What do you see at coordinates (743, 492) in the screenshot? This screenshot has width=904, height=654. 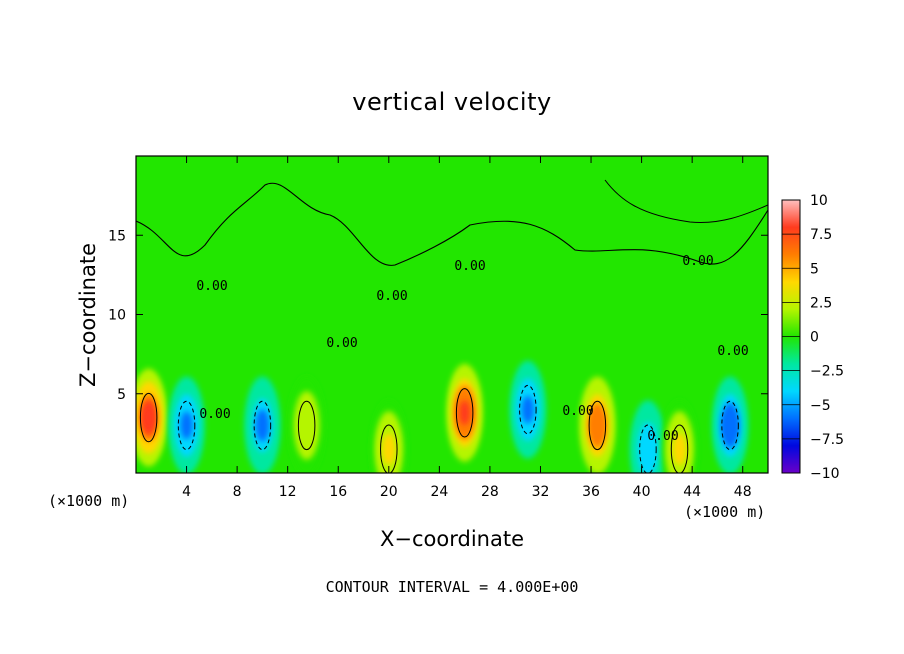 I see `x-tick-label: 48` at bounding box center [743, 492].